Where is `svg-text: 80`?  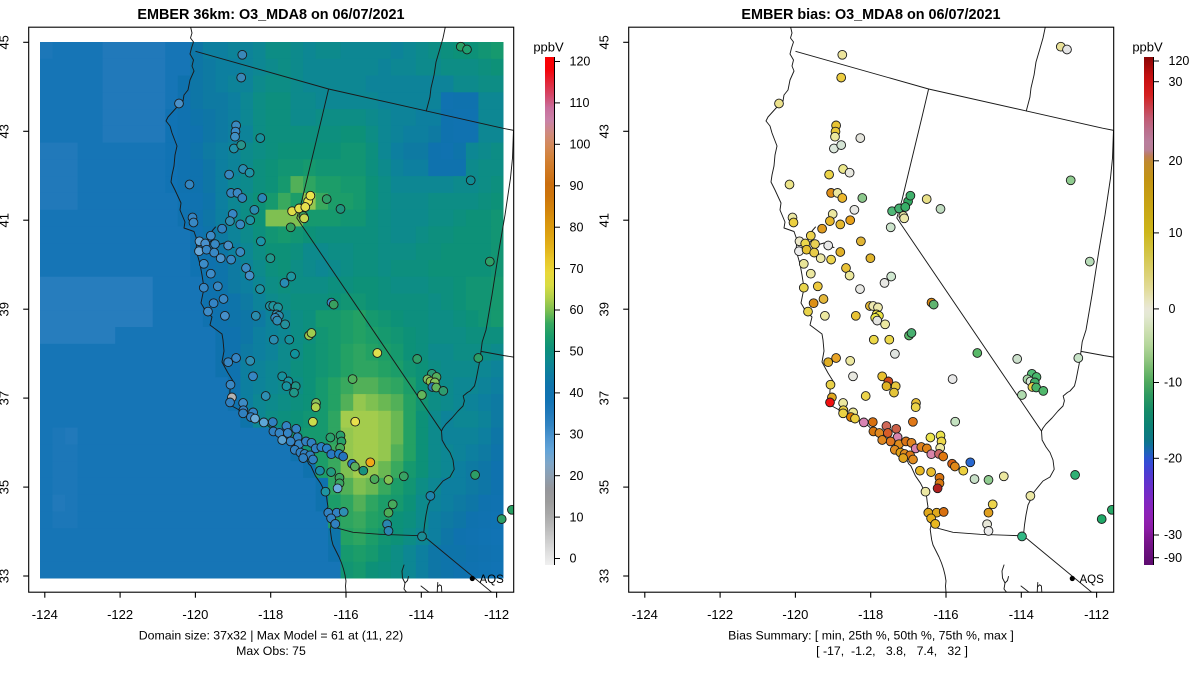
svg-text: 80 is located at coordinates (577, 227).